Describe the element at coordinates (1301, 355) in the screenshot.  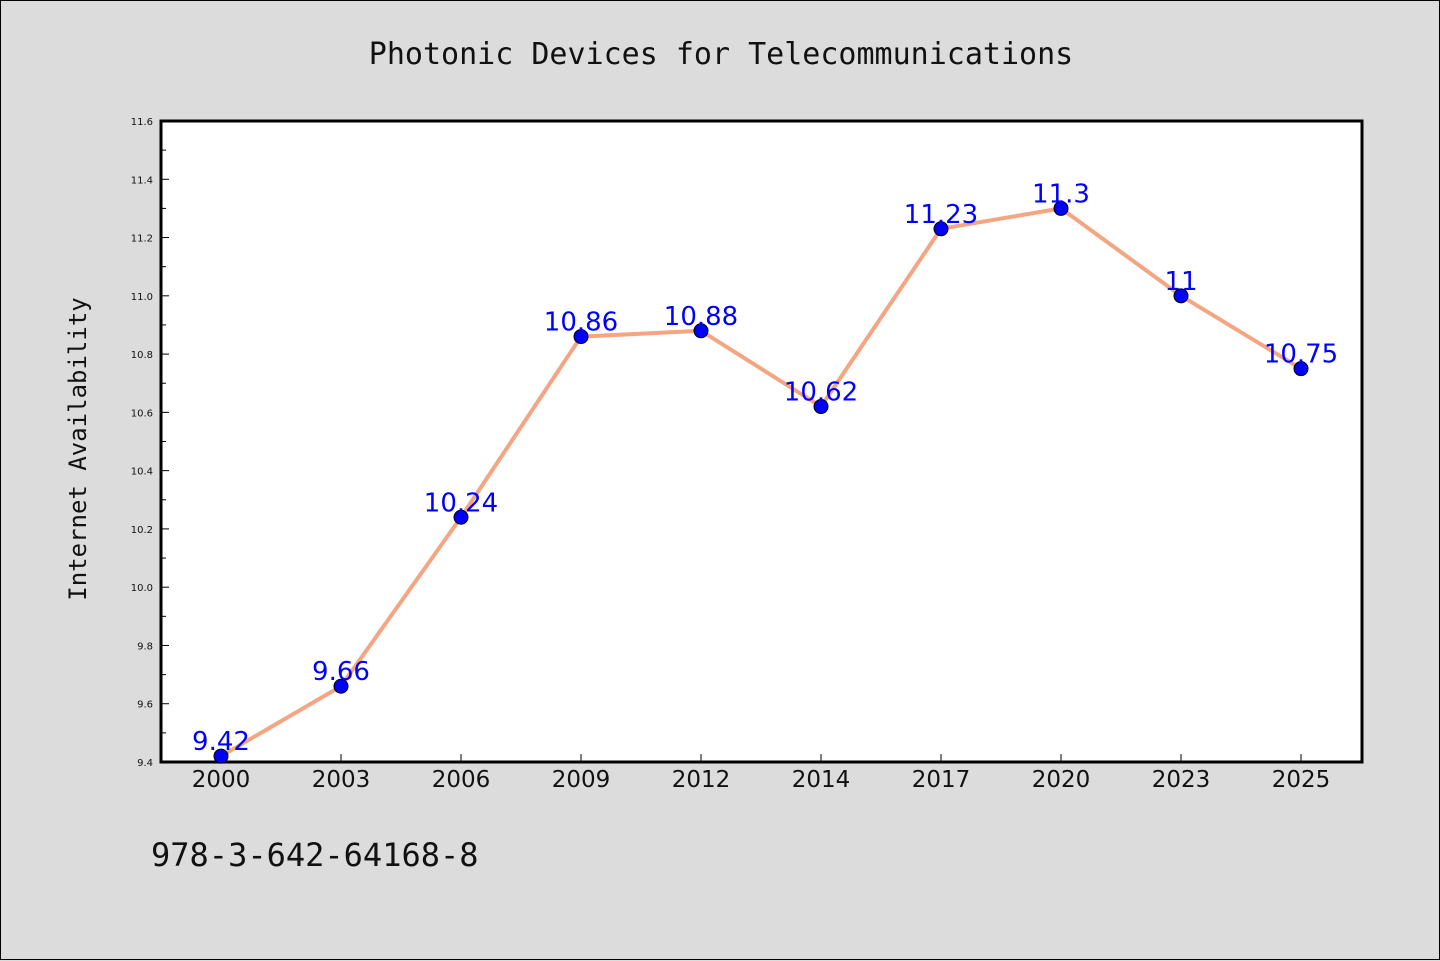
I see `data-label: 10.75` at that location.